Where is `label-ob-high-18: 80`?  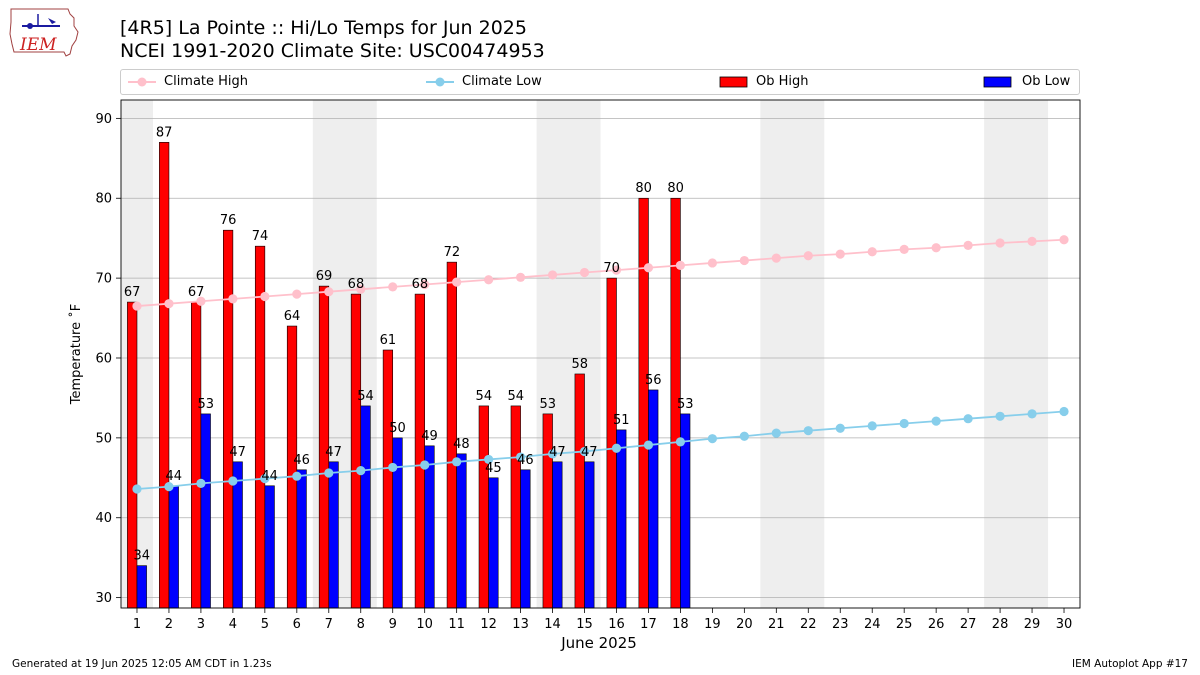
label-ob-high-18: 80 is located at coordinates (675, 188).